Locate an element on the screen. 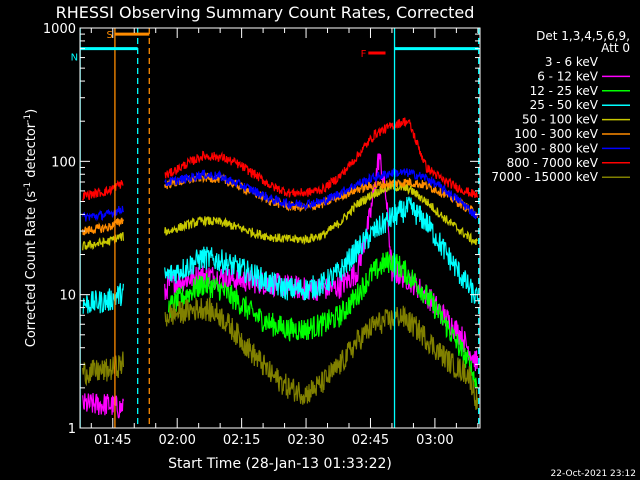 The image size is (640, 480). y-axis-label-end: ) is located at coordinates (31, 111).